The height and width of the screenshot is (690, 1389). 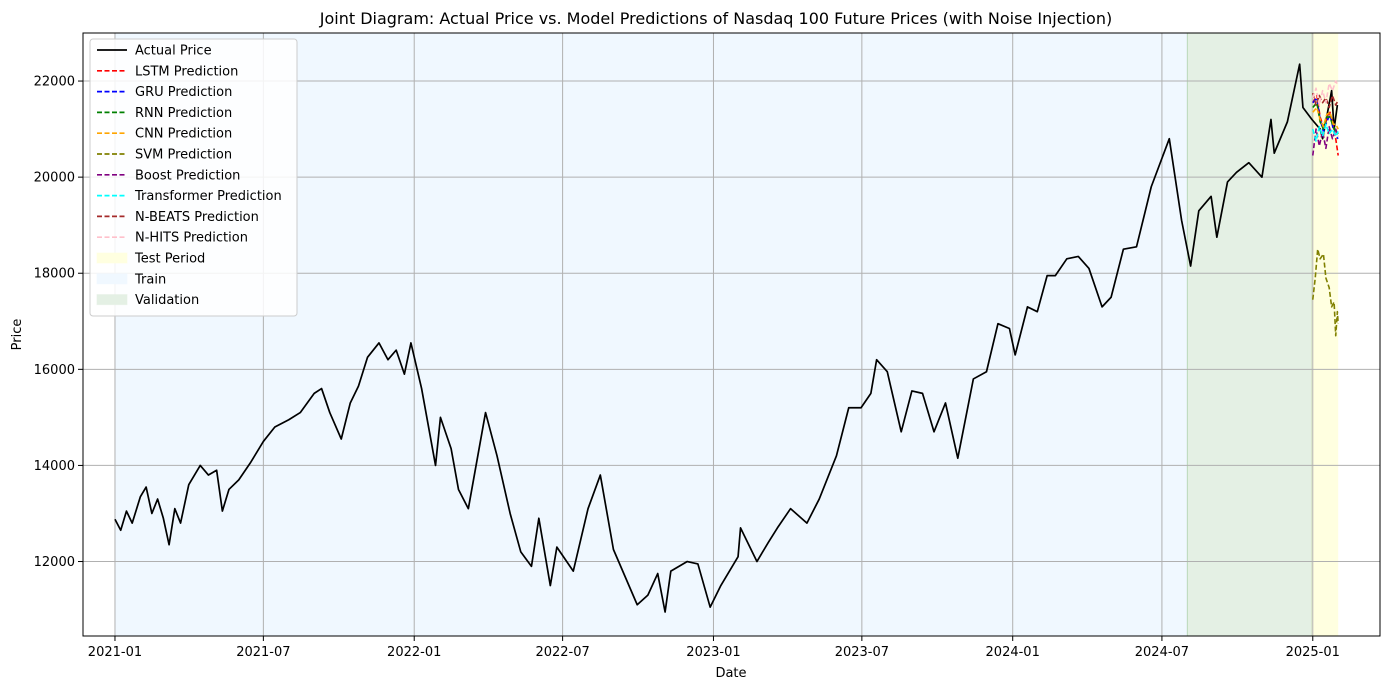 What do you see at coordinates (169, 259) in the screenshot?
I see `legend-label: Test Period` at bounding box center [169, 259].